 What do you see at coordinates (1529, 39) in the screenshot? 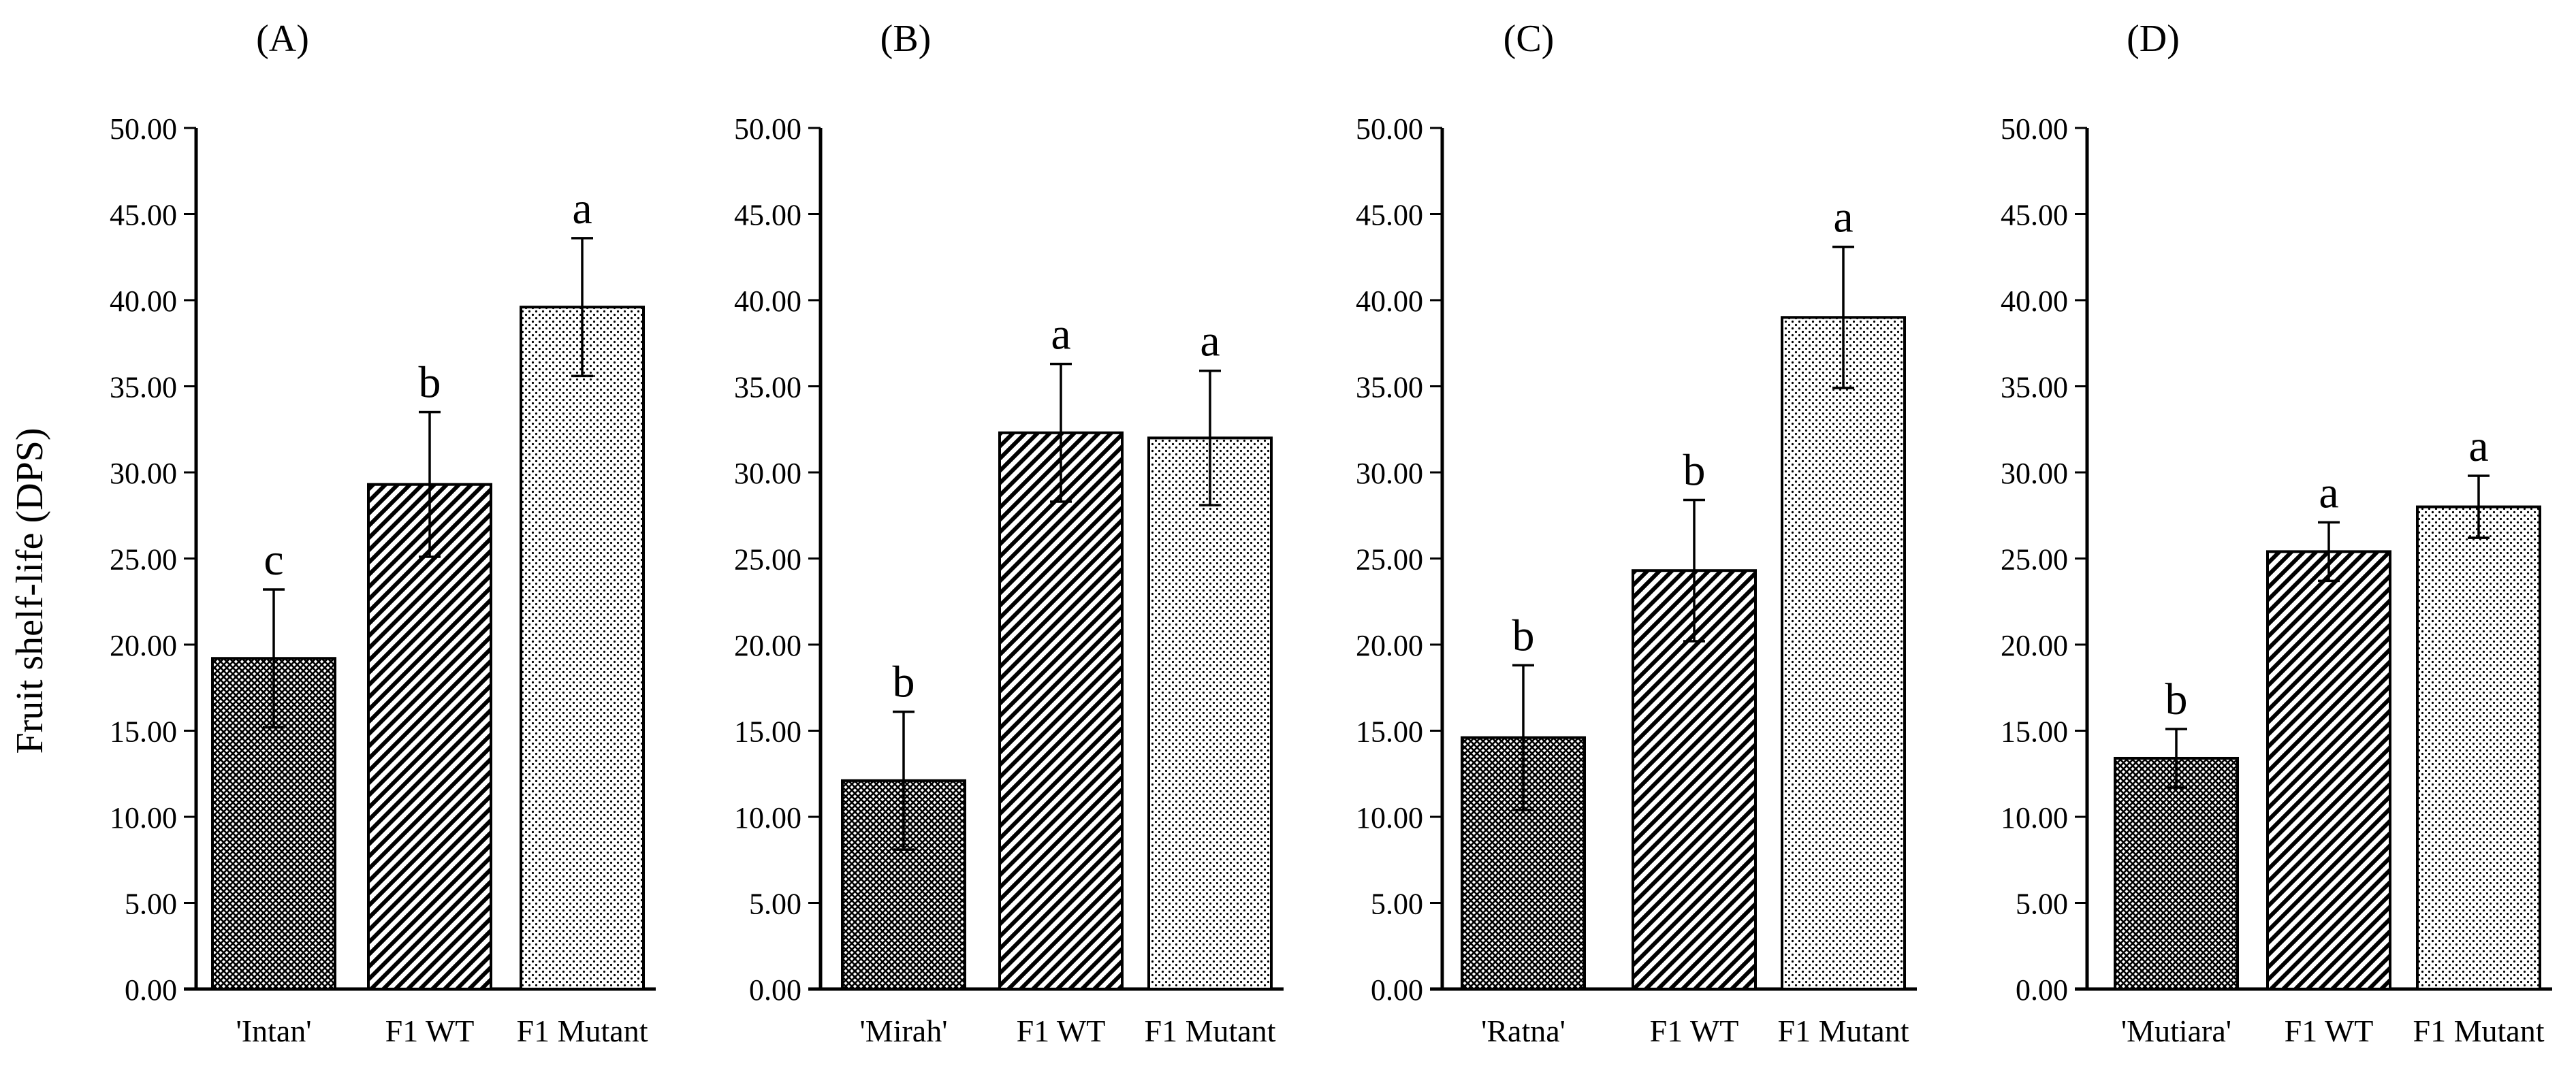
I see `panel-title: (C)` at bounding box center [1529, 39].